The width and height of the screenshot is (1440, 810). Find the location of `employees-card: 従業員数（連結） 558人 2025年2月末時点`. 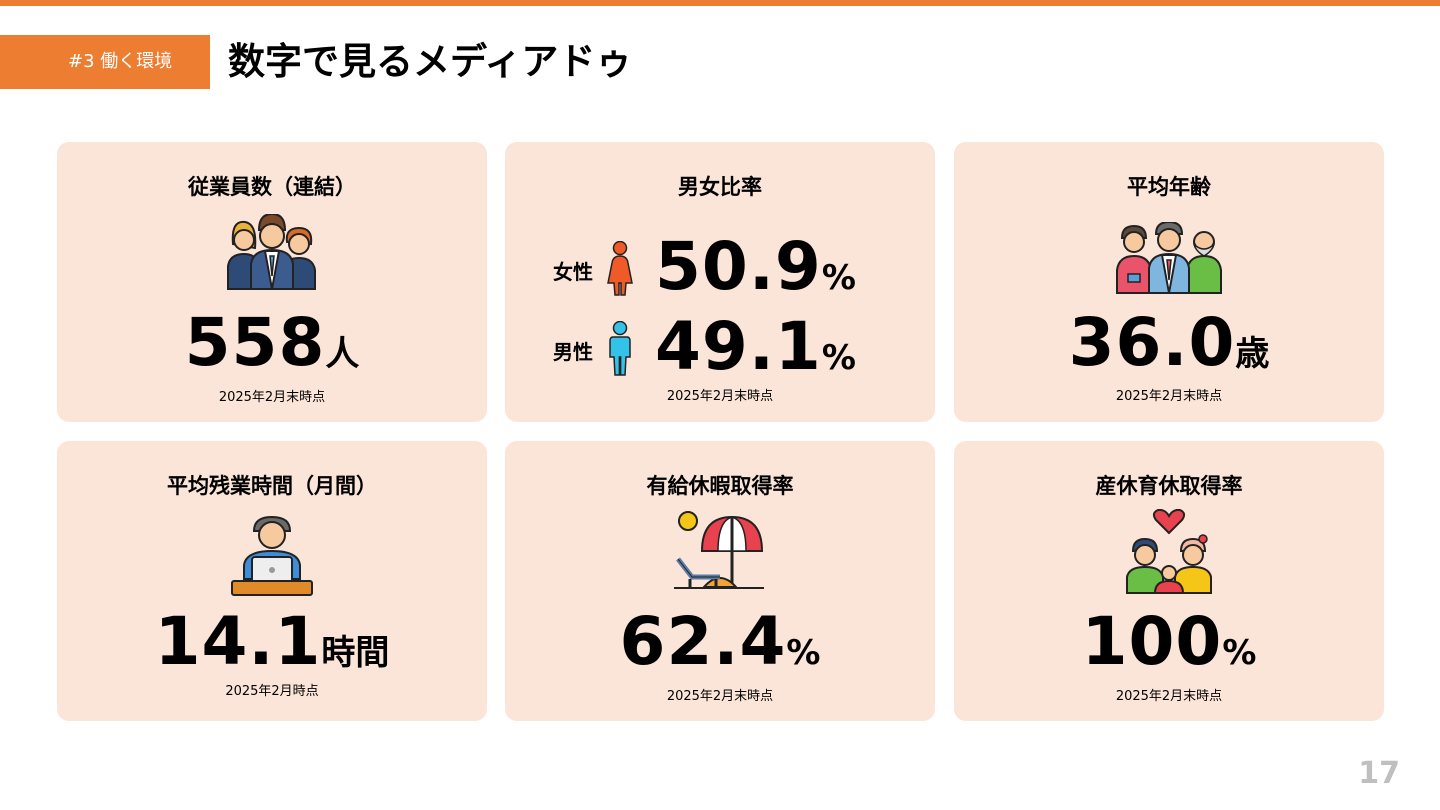

employees-card: 従業員数（連結） 558人 2025年2月末時点 is located at coordinates (272, 282).